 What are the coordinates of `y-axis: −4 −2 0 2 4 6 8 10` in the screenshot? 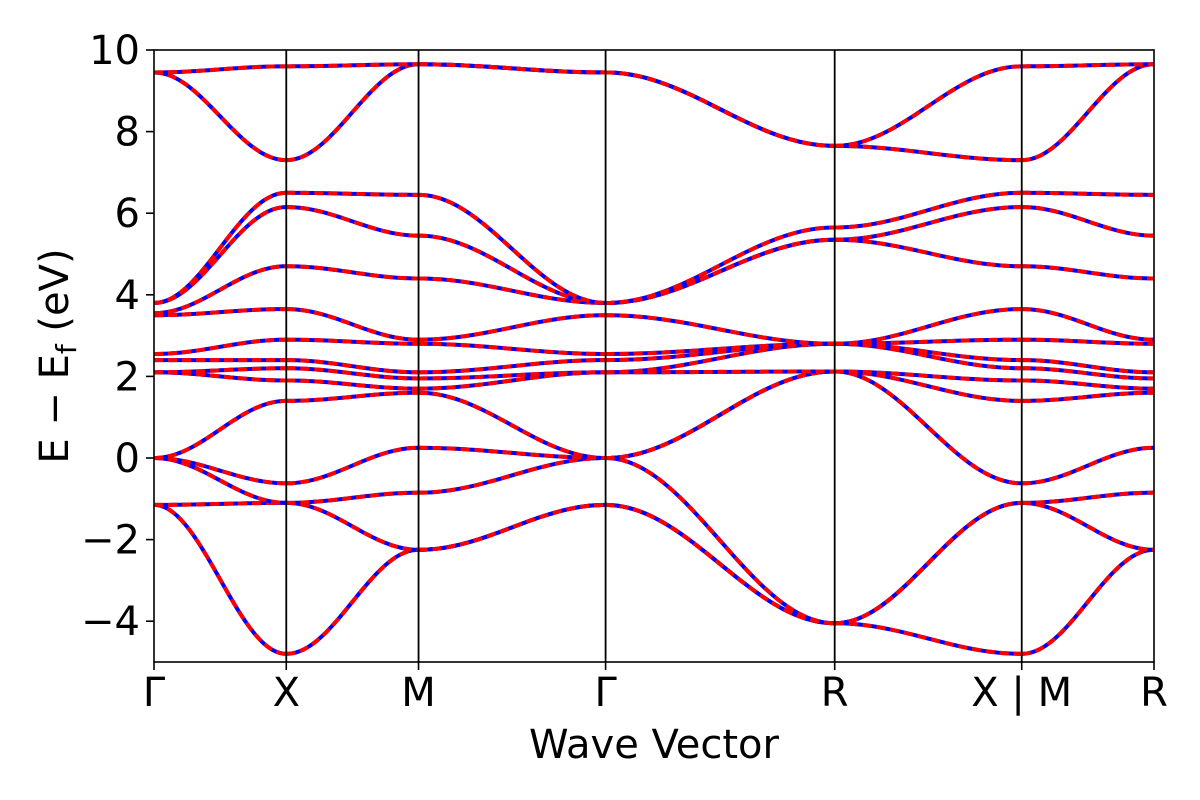 It's located at (117, 336).